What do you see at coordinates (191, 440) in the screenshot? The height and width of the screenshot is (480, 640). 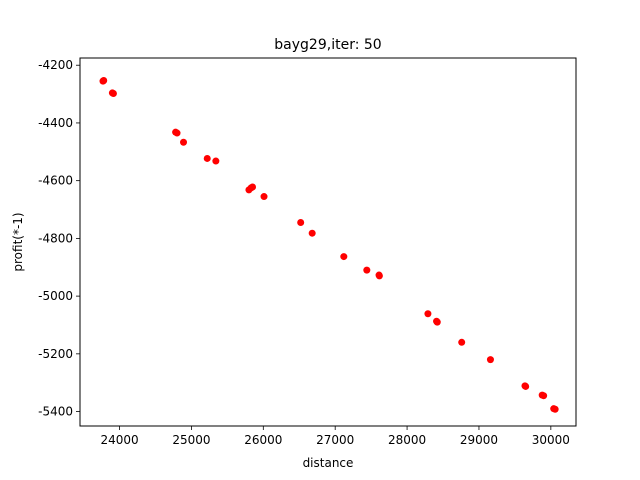 I see `x-tick-label: 25000` at bounding box center [191, 440].